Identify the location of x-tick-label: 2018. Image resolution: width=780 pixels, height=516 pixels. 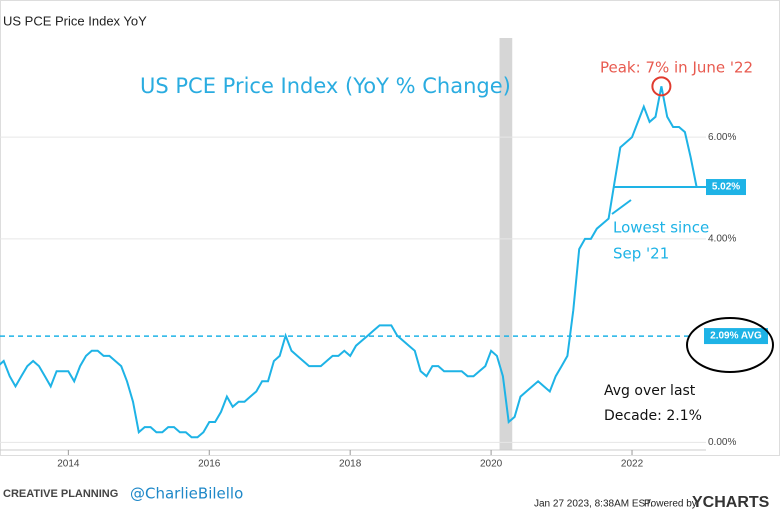
(350, 464).